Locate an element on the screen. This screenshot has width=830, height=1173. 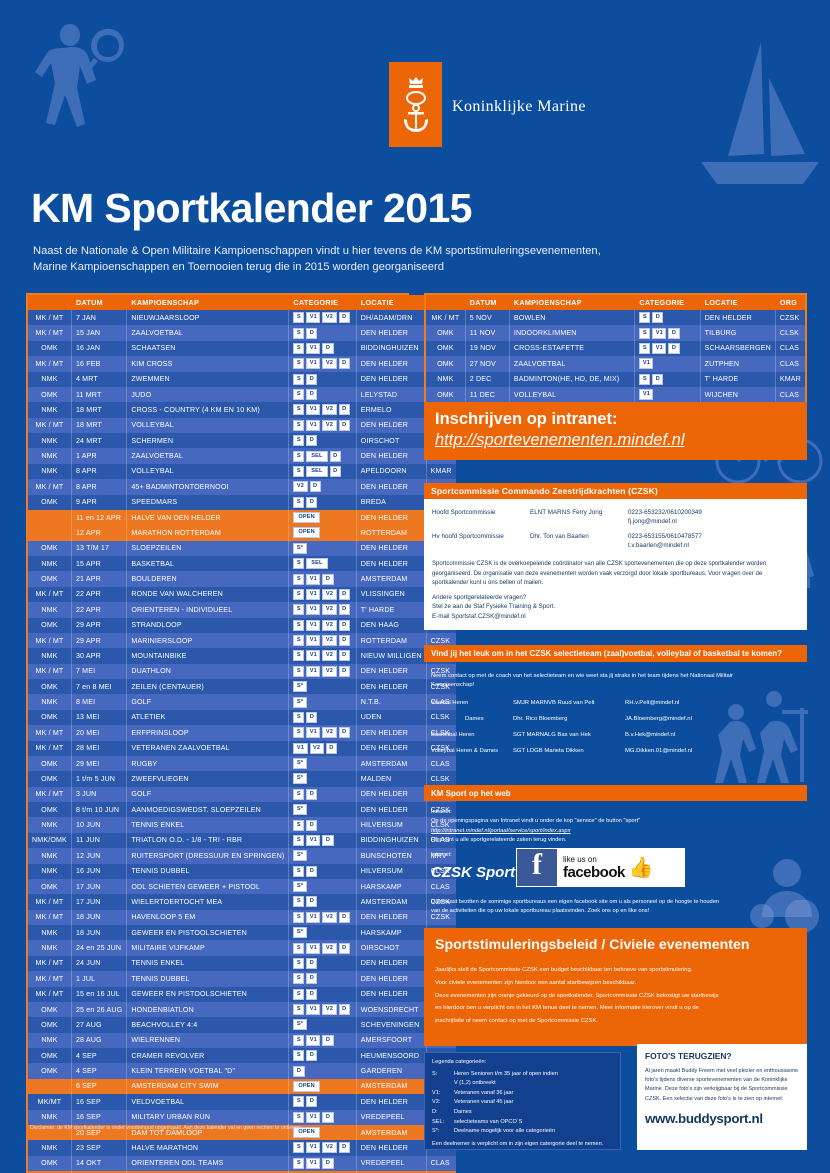
cell-kampioenschap: KLEIN TERREIN VOETBAL "D" is located at coordinates (208, 1071).